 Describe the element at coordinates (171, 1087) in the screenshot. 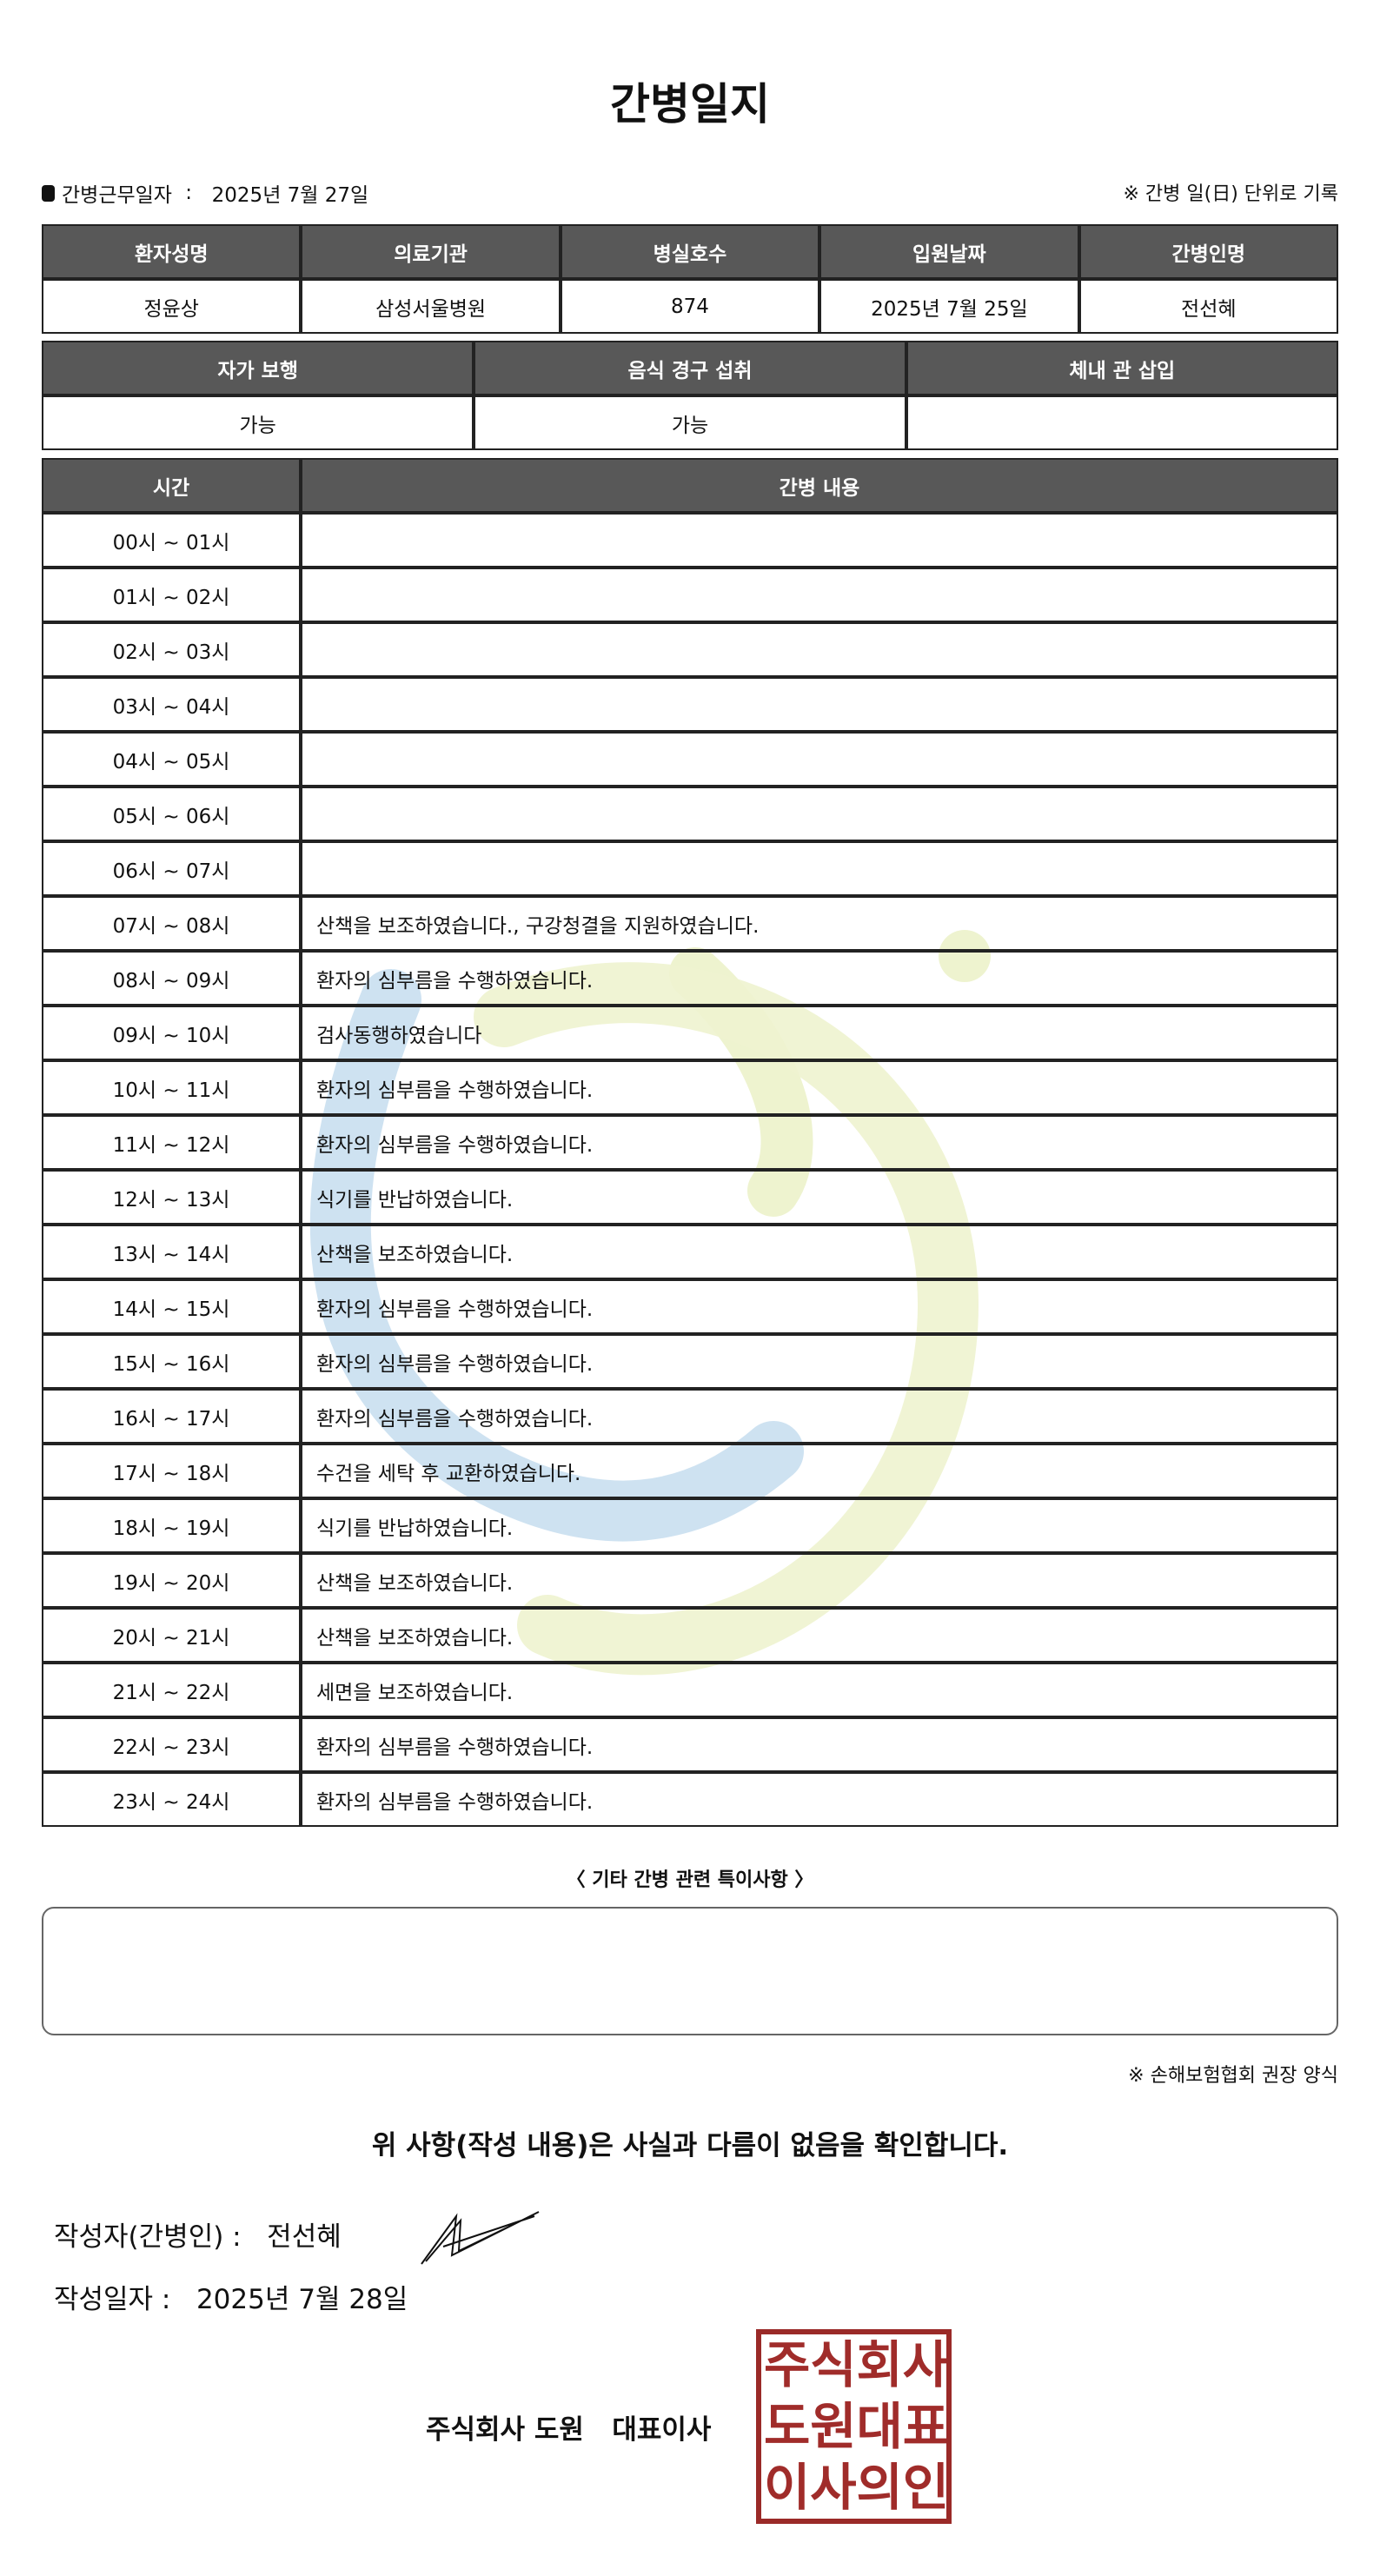

I see `time-cell: 10시 ~ 11시` at that location.